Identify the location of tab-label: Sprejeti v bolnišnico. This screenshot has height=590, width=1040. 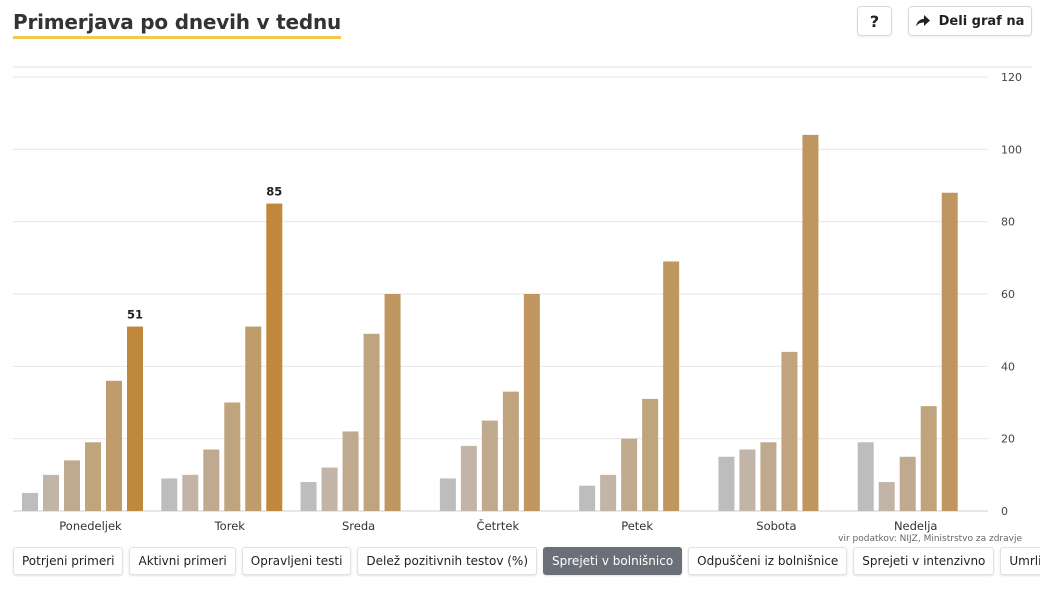
(613, 561).